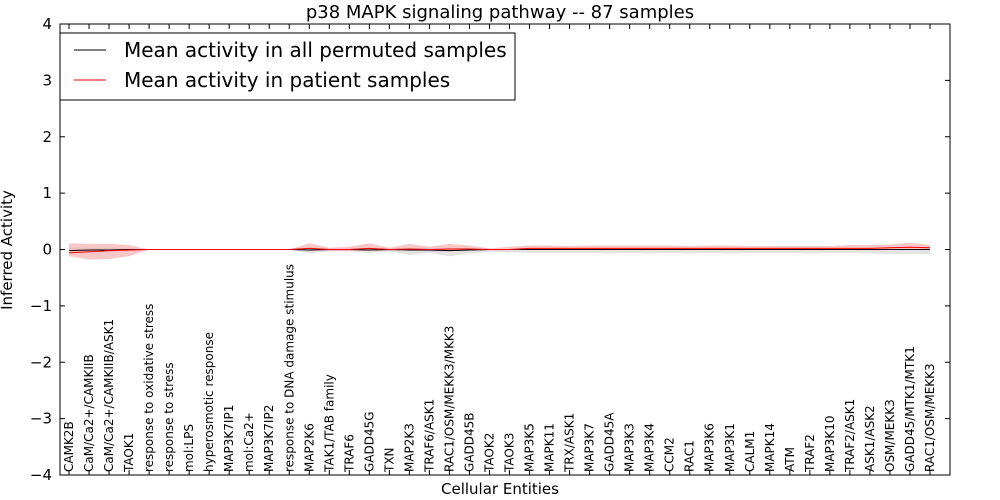 The image size is (1000, 500). I want to click on x-tick-label: ATM, so click(790, 459).